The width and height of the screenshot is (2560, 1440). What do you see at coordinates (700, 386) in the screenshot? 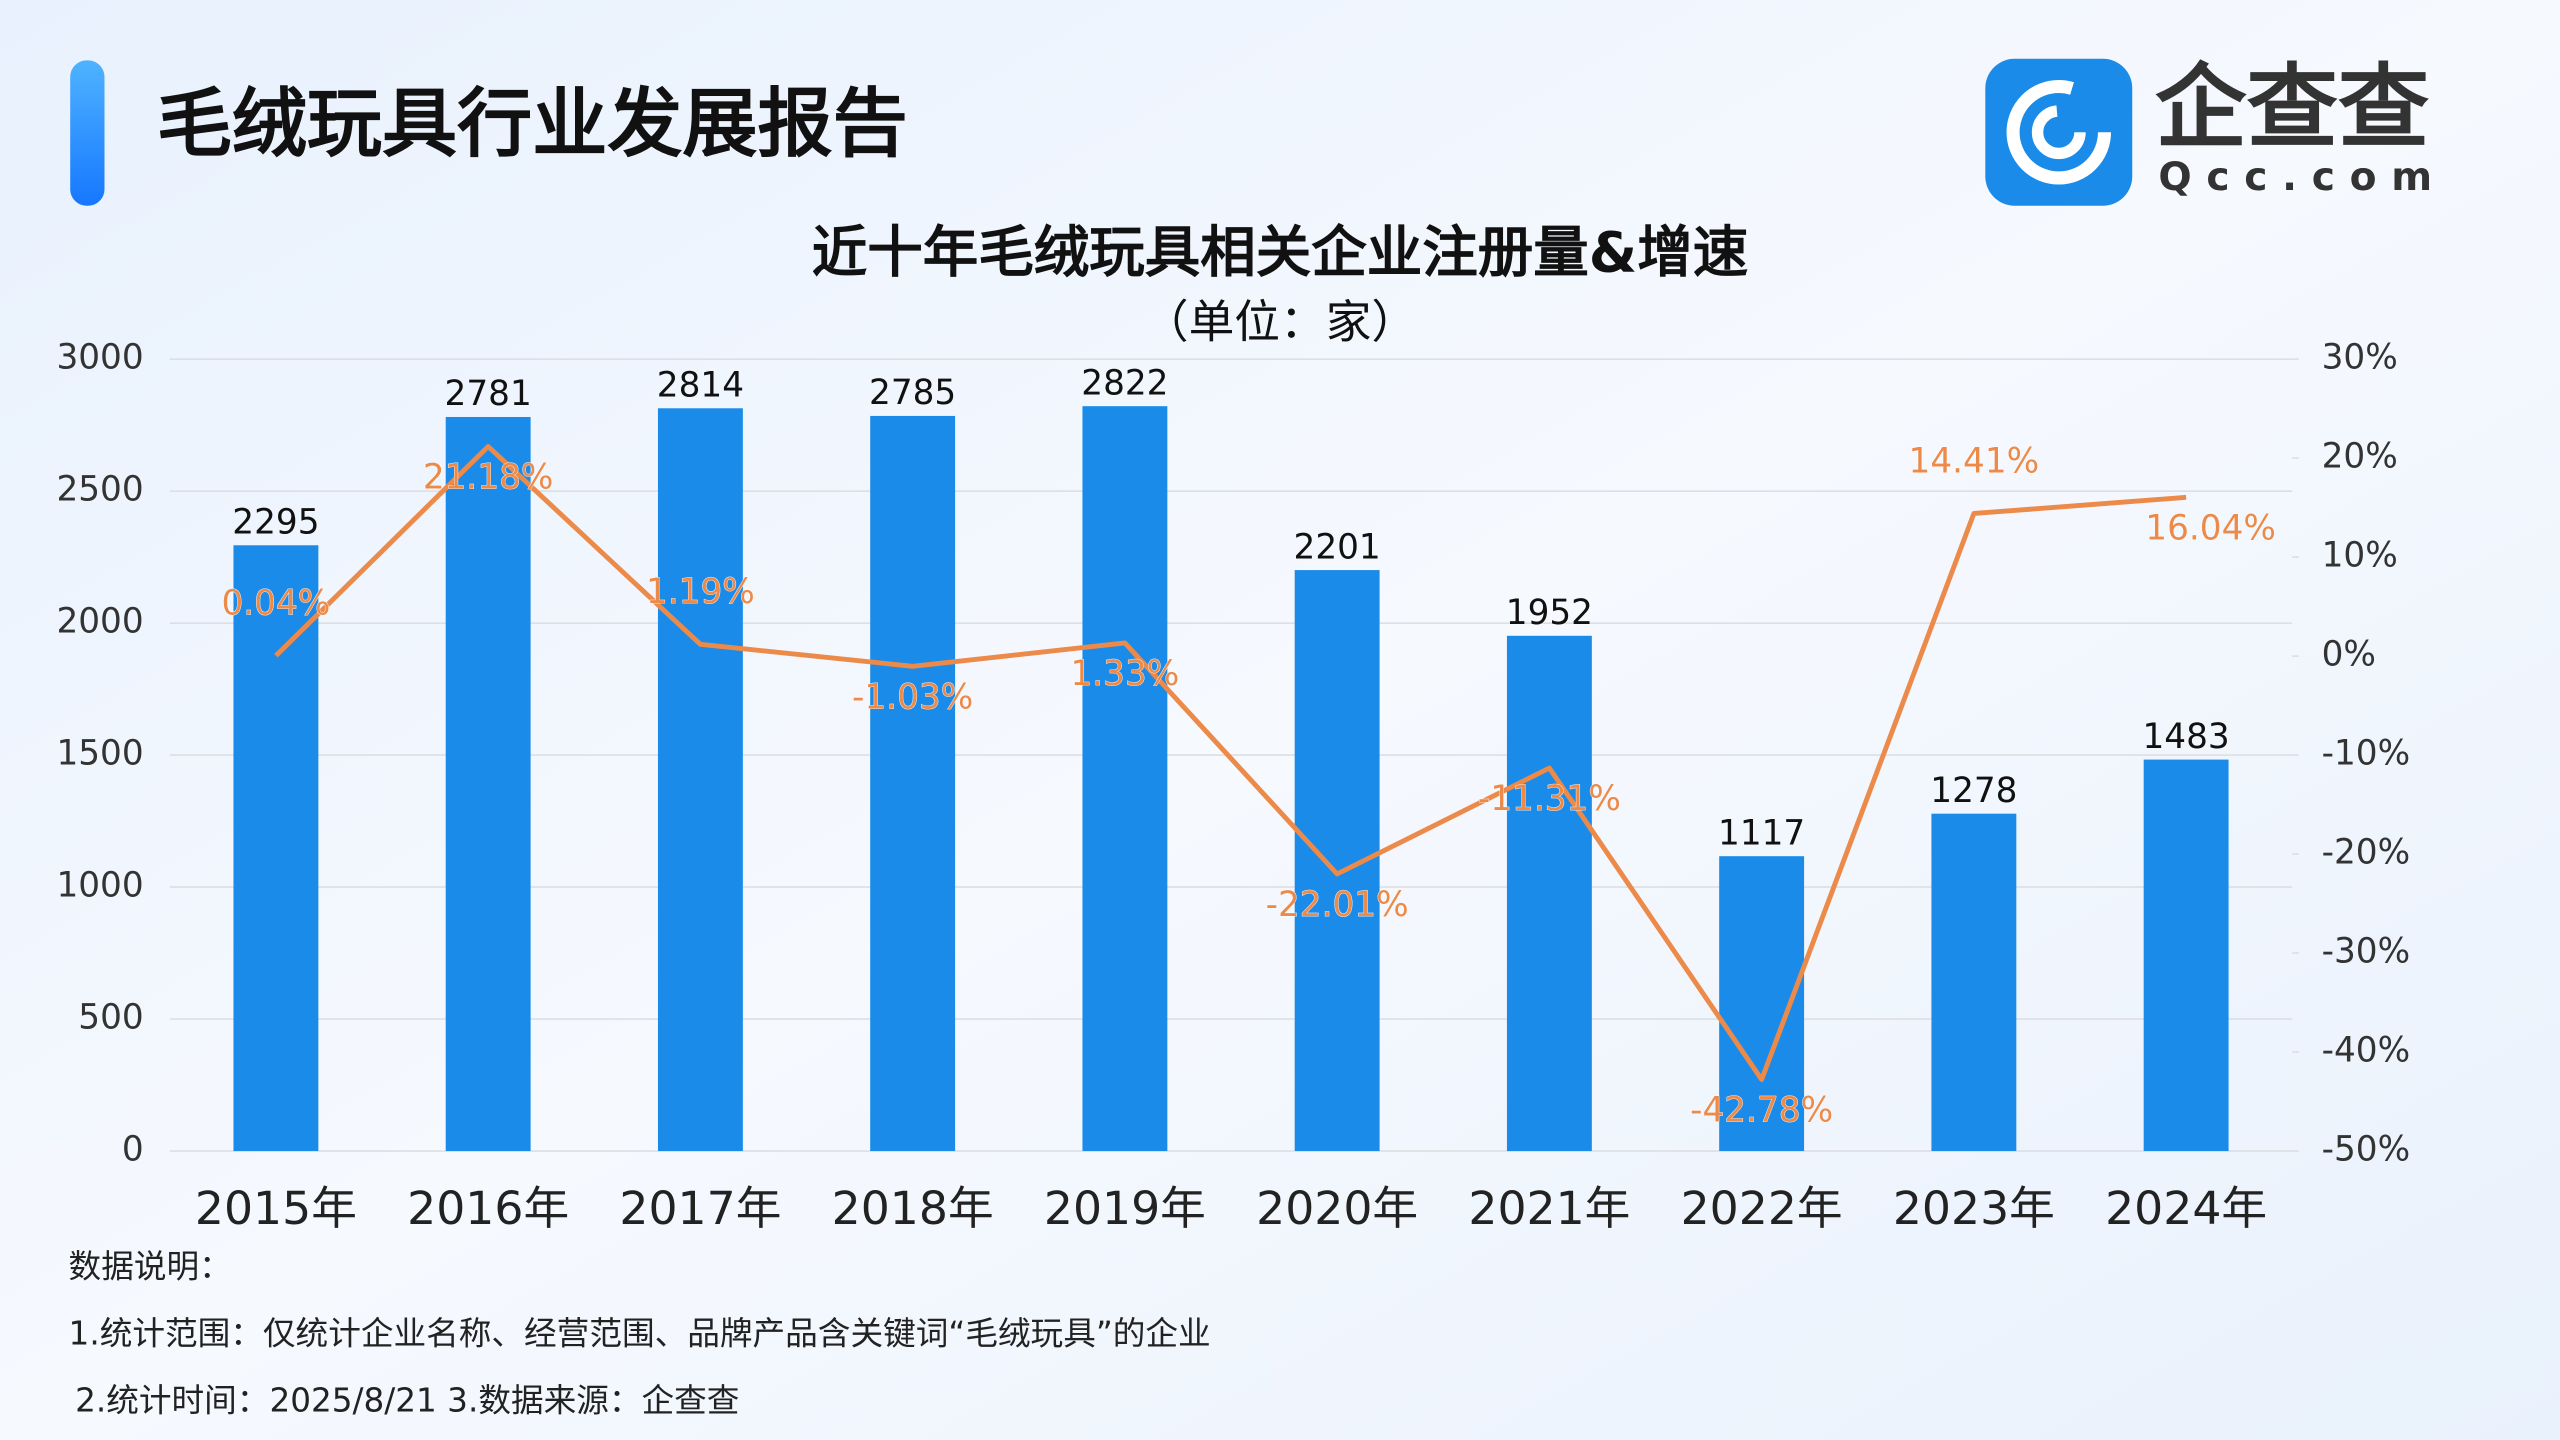
I see `bar-value-label: 2814` at bounding box center [700, 386].